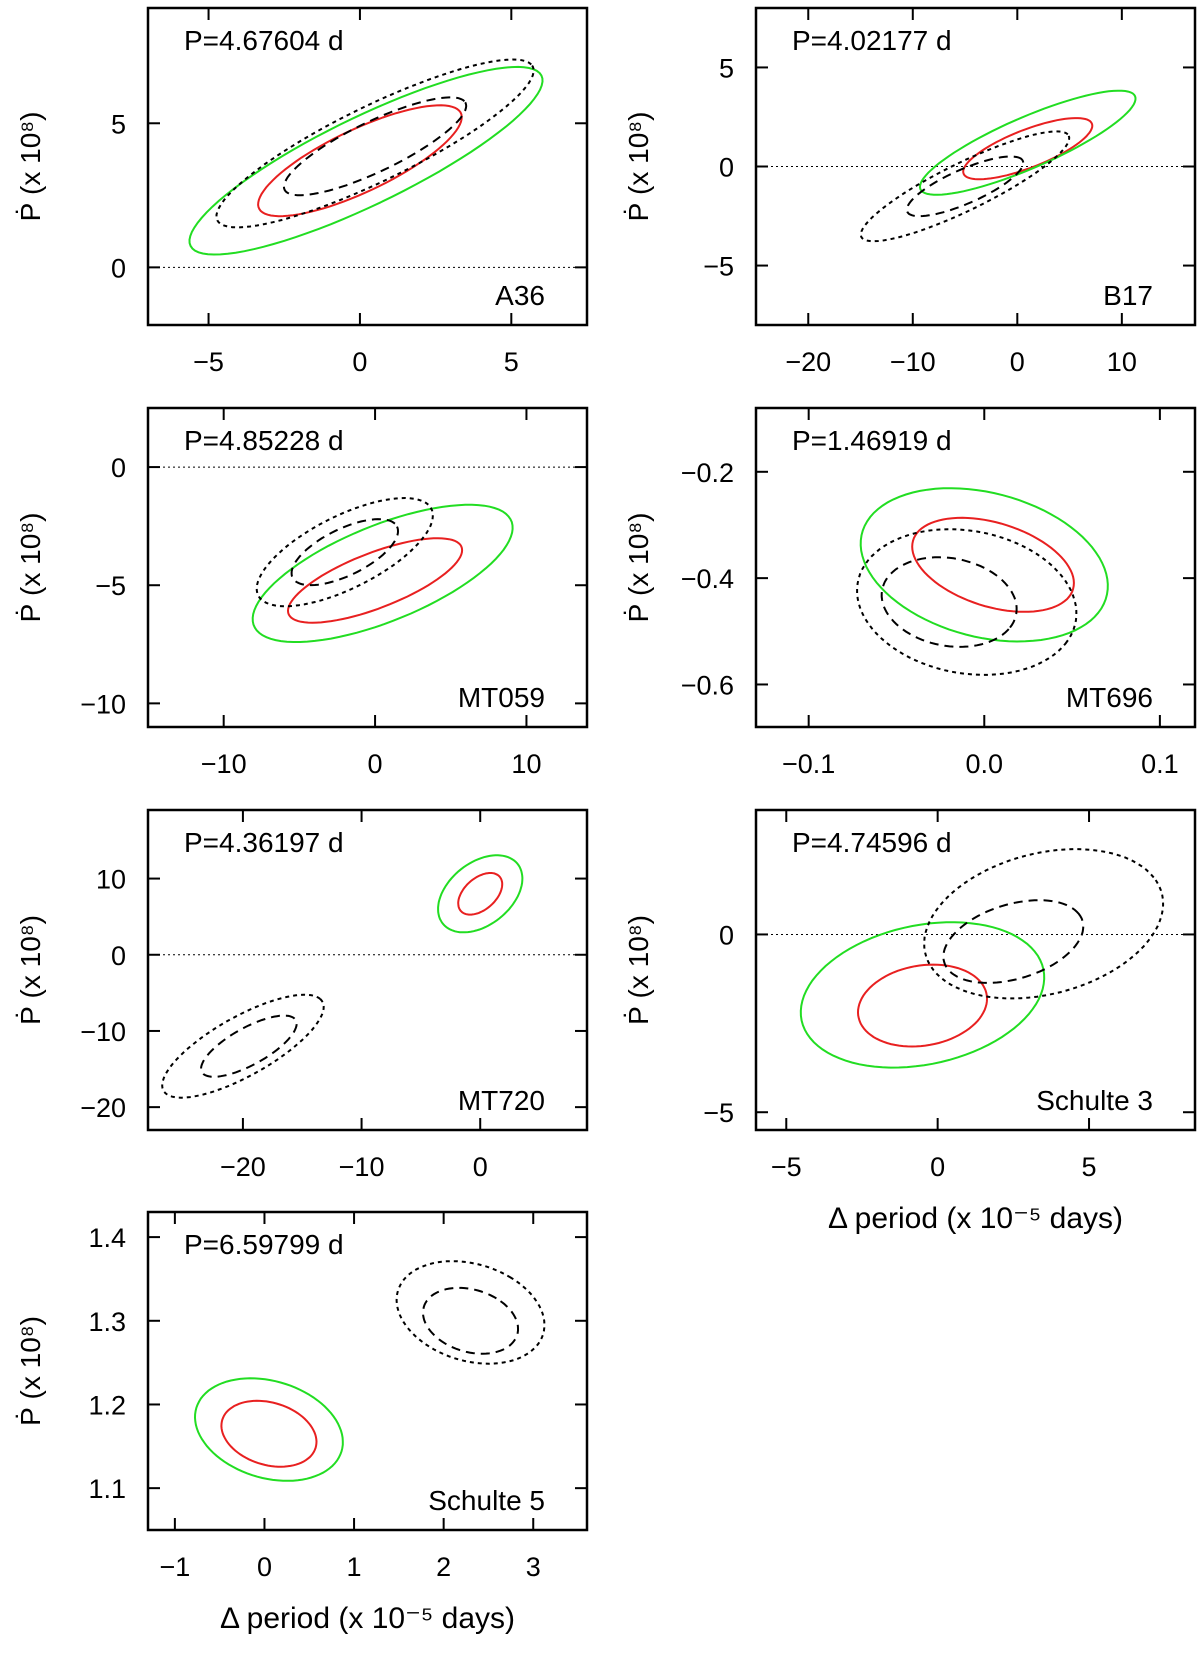 Image resolution: width=1200 pixels, height=1658 pixels. I want to click on star-name-a36: A36, so click(520, 295).